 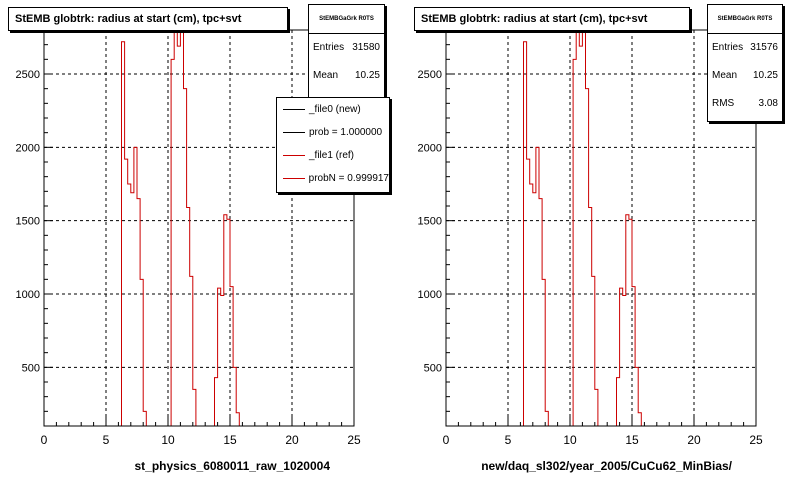 I want to click on left-x-tick-label: 20, so click(x=292, y=440).